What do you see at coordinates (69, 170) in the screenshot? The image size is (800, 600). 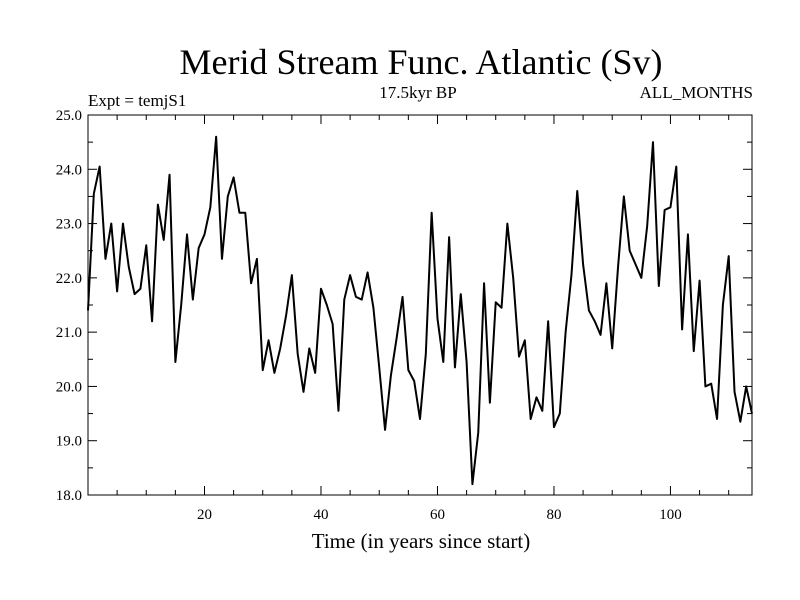 I see `y-tick-label: 24.0` at bounding box center [69, 170].